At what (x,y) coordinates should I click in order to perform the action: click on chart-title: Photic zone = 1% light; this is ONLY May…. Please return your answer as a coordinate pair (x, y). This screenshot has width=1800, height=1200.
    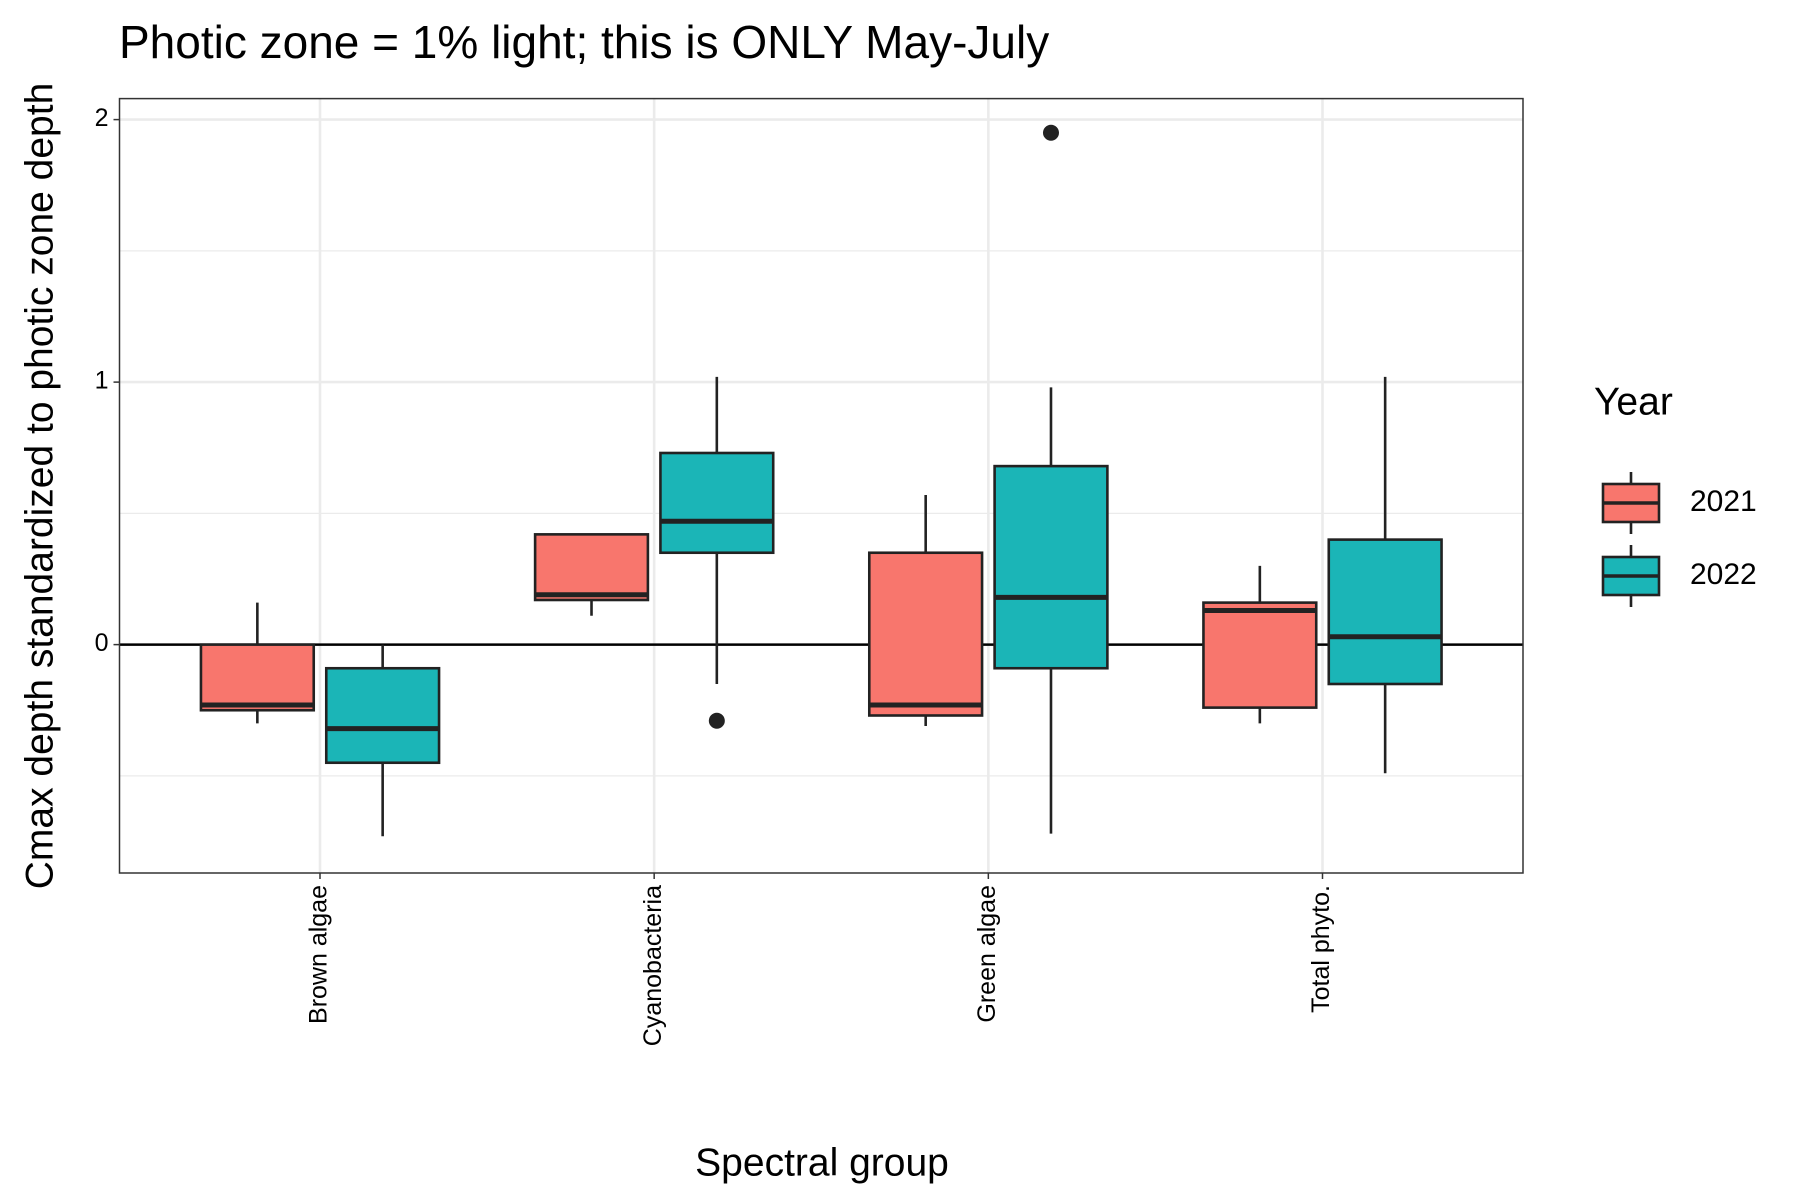
    Looking at the image, I should click on (584, 42).